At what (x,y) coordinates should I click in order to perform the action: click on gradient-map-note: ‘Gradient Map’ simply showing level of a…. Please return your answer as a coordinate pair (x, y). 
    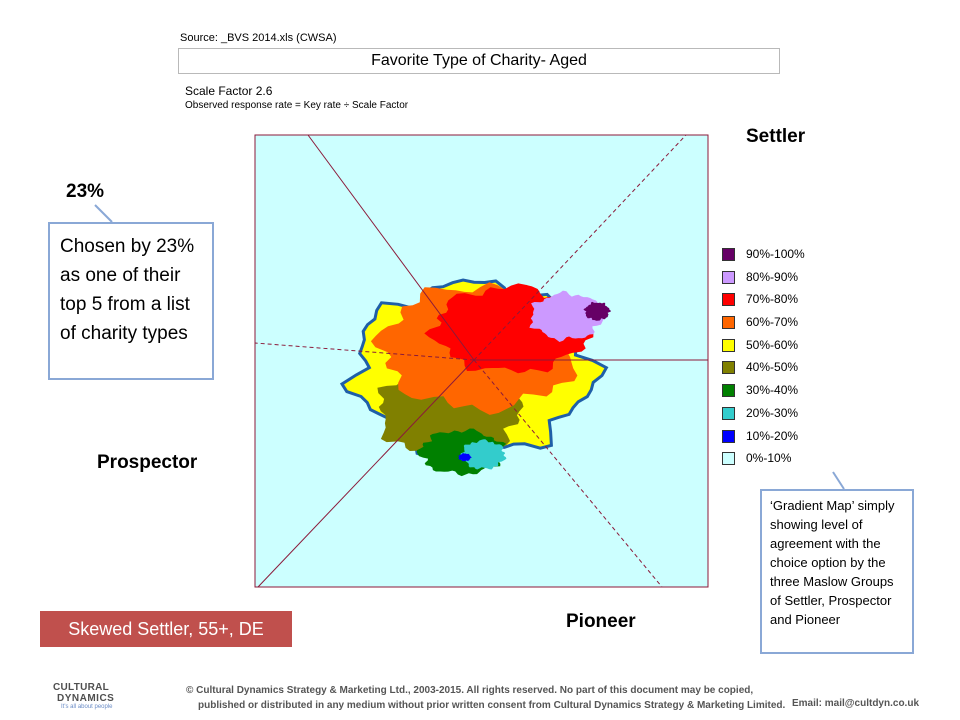
    Looking at the image, I should click on (837, 571).